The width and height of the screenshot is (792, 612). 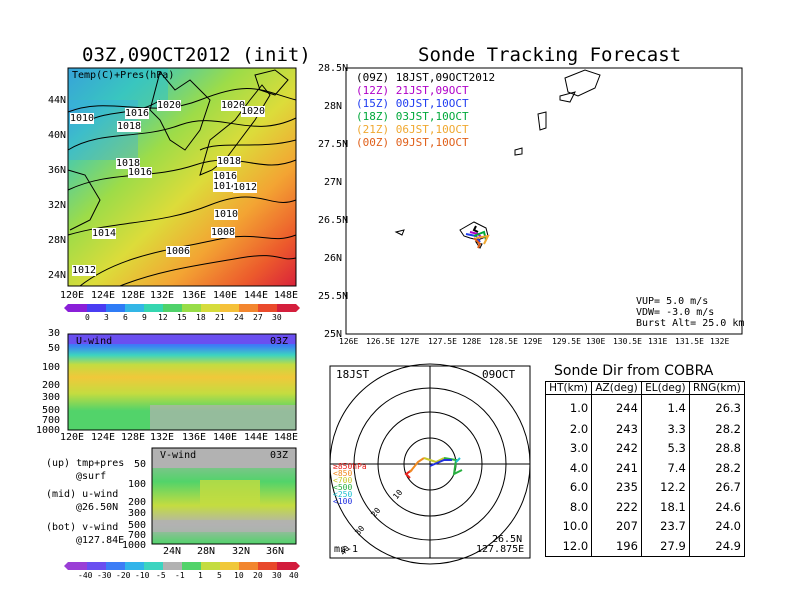 What do you see at coordinates (568, 388) in the screenshot?
I see `col-header-ht: HT(km)` at bounding box center [568, 388].